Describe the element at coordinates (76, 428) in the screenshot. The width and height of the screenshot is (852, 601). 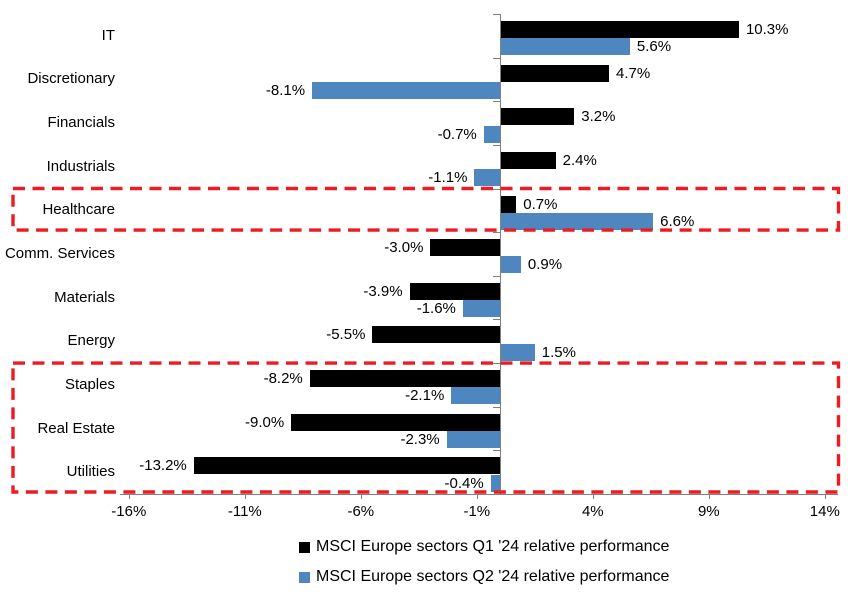
I see `category-label: Real Estate` at that location.